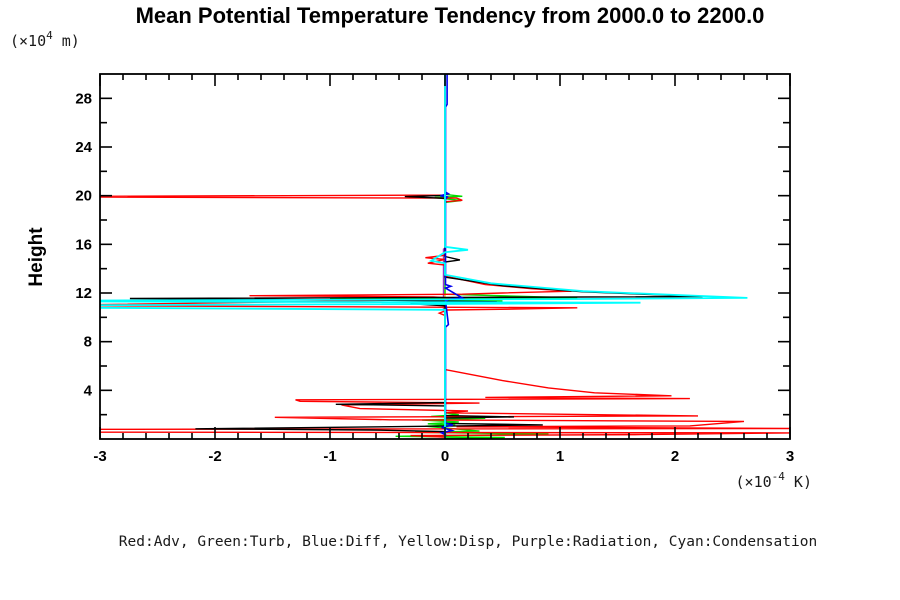  What do you see at coordinates (83, 293) in the screenshot?
I see `y-tick-label: 12` at bounding box center [83, 293].